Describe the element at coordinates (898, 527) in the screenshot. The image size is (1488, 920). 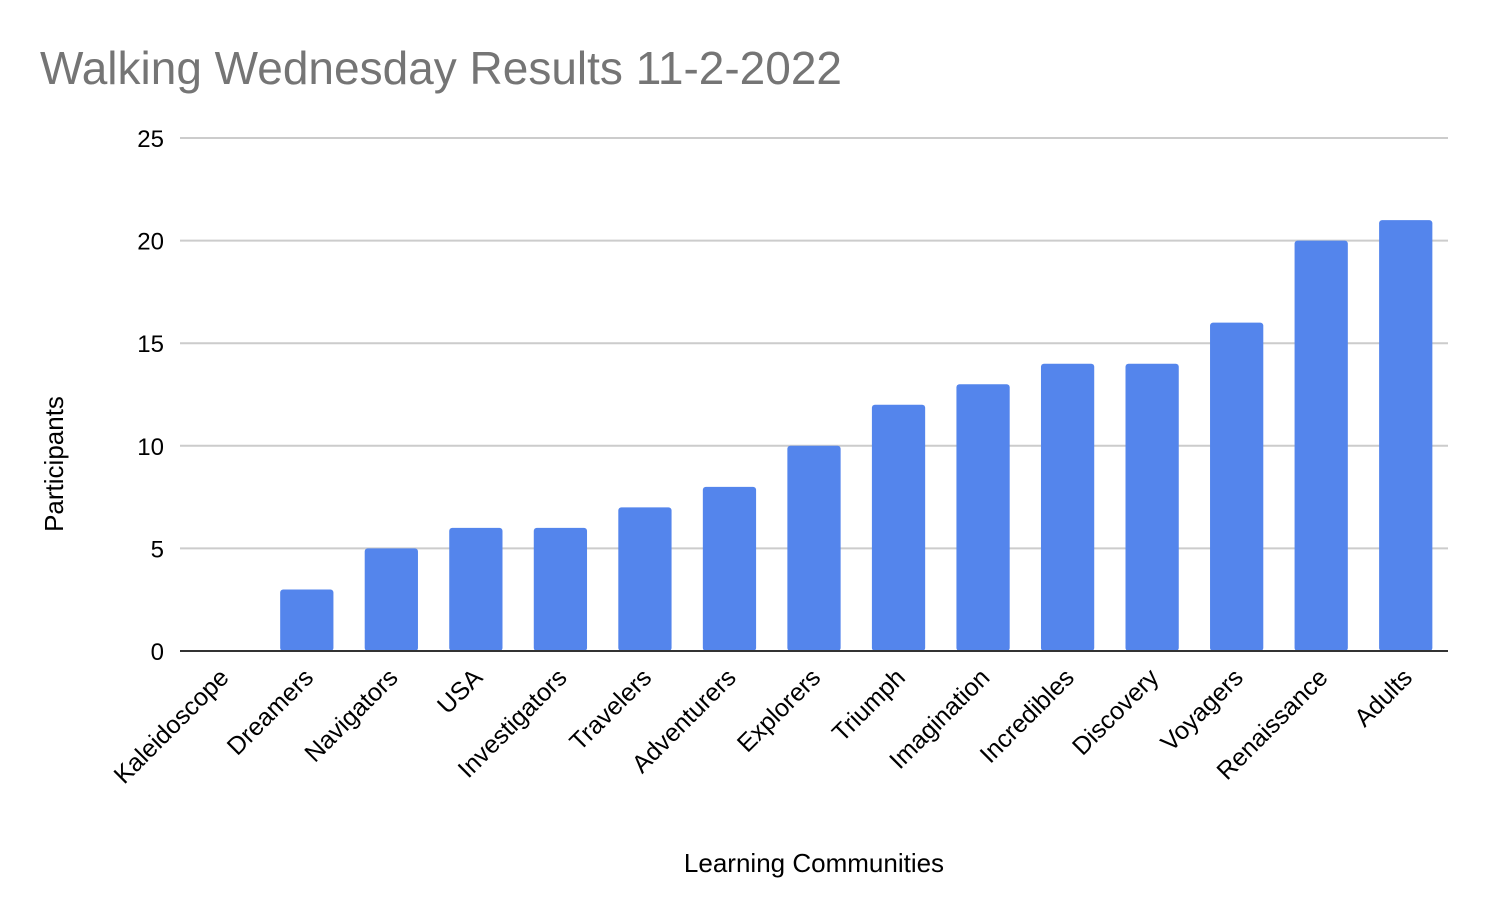
I see `bar-triumph` at that location.